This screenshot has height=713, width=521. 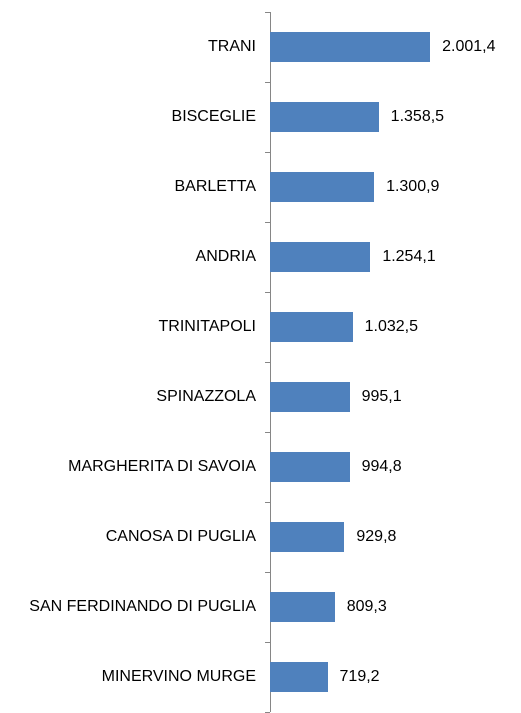 I want to click on category-label-box: TRINITAPOLI, so click(x=128, y=327).